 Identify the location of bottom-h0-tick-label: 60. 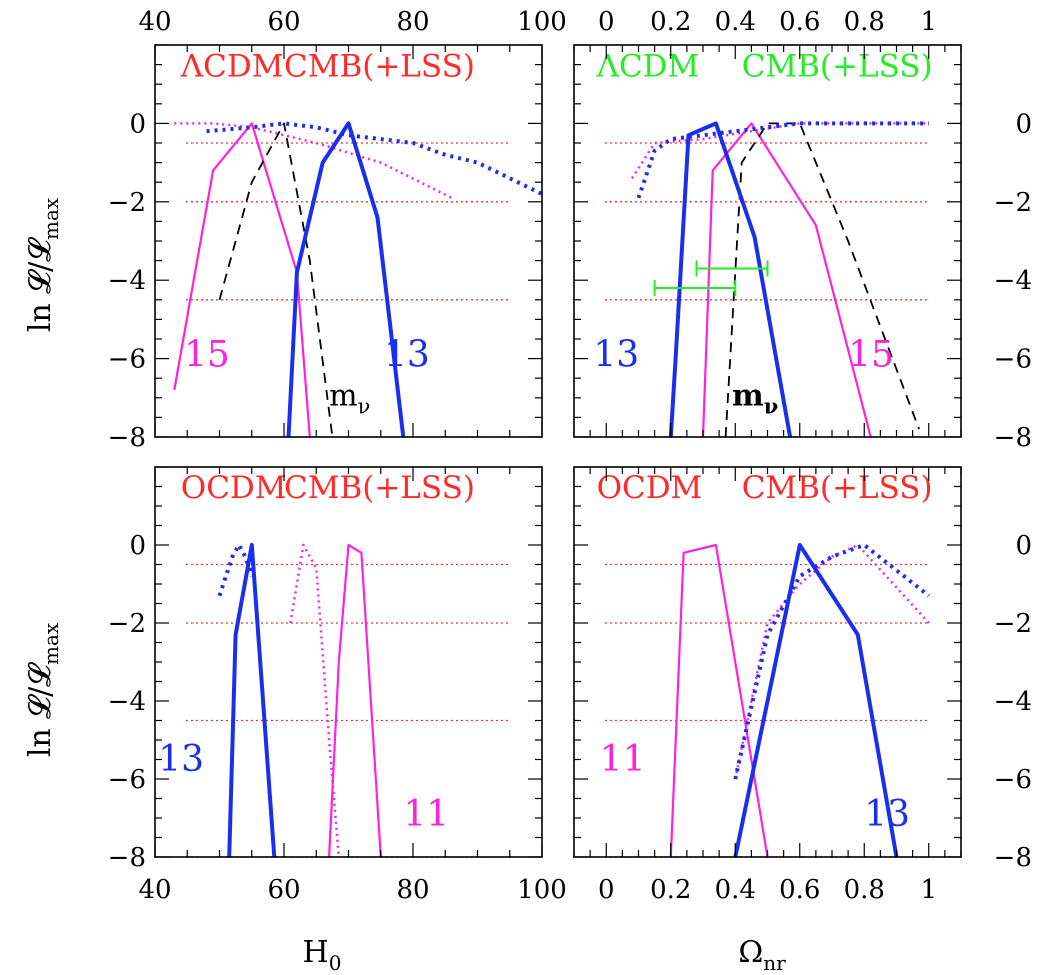
(283, 890).